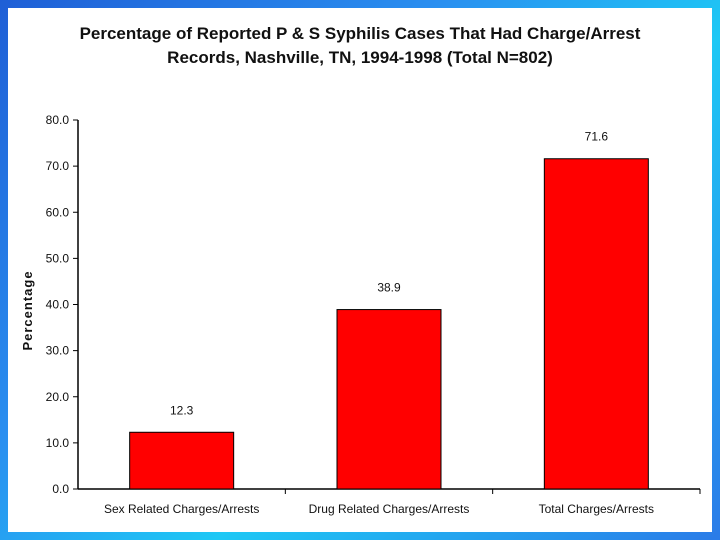 The height and width of the screenshot is (540, 720). What do you see at coordinates (58, 258) in the screenshot?
I see `y-tick-label: 50.0` at bounding box center [58, 258].